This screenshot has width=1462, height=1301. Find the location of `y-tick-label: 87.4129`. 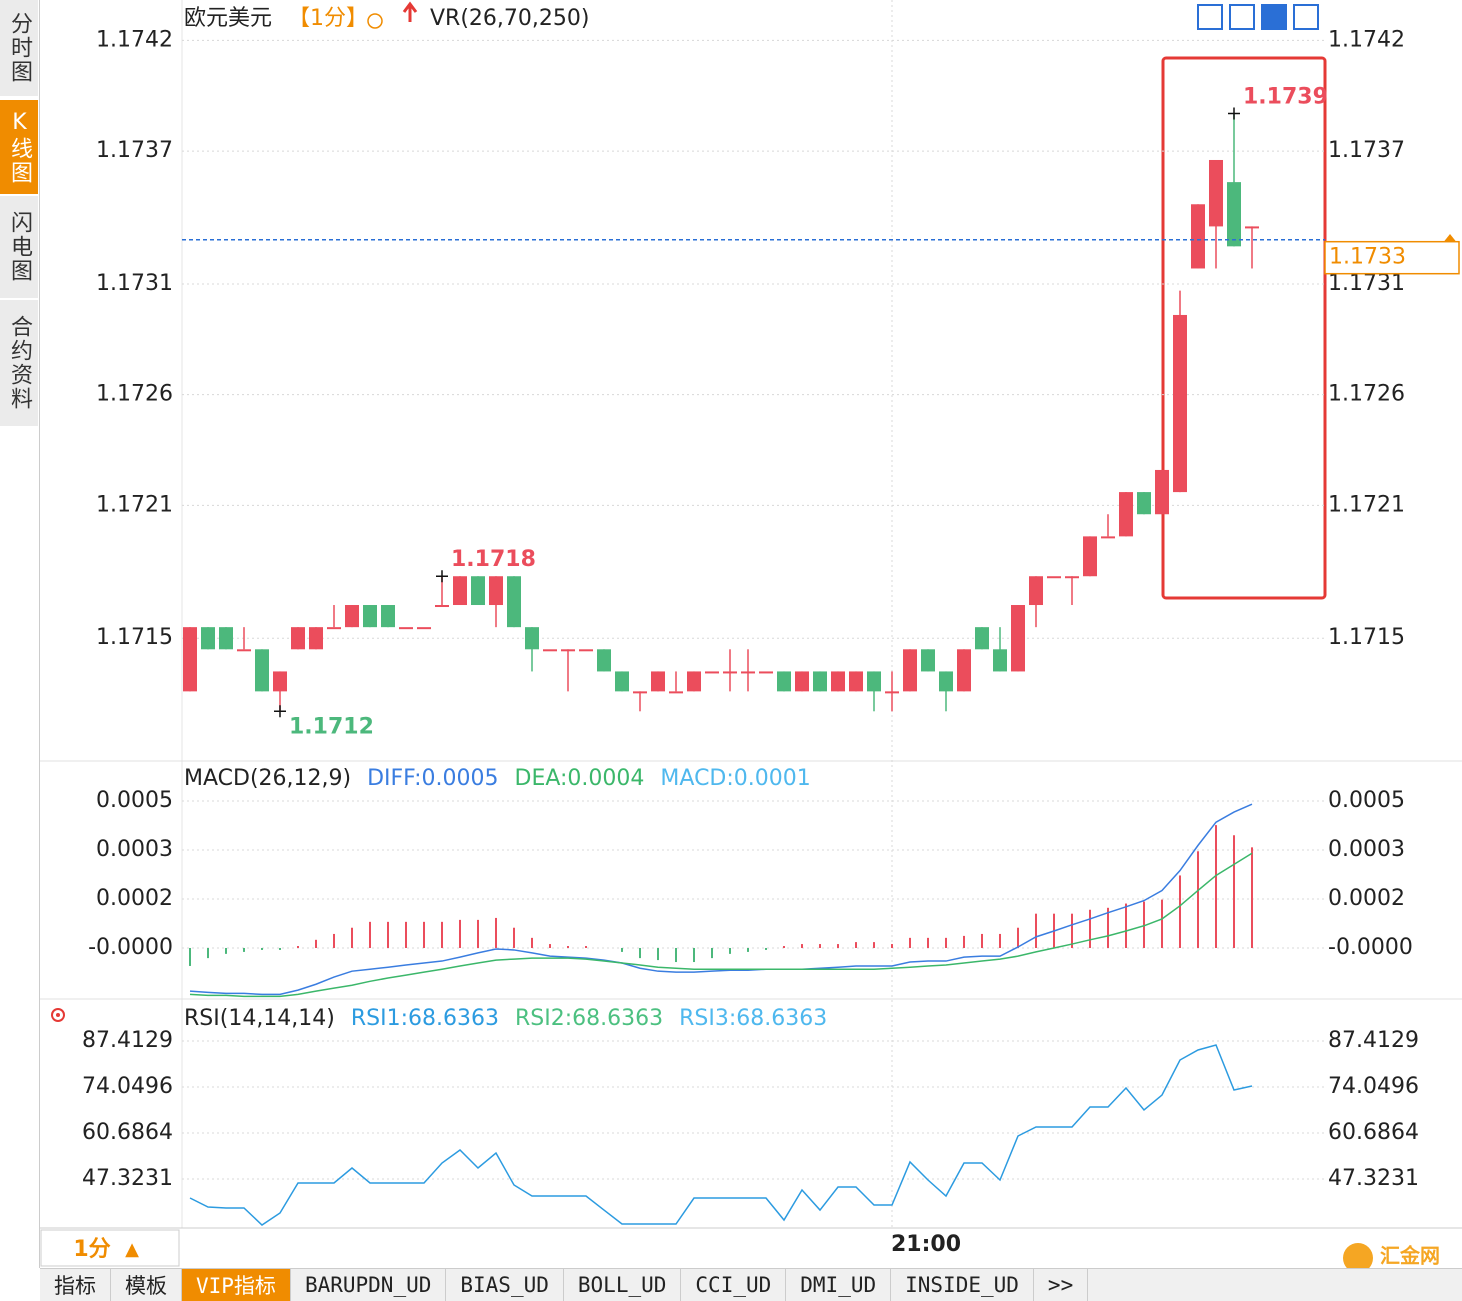

y-tick-label: 87.4129 is located at coordinates (127, 1040).